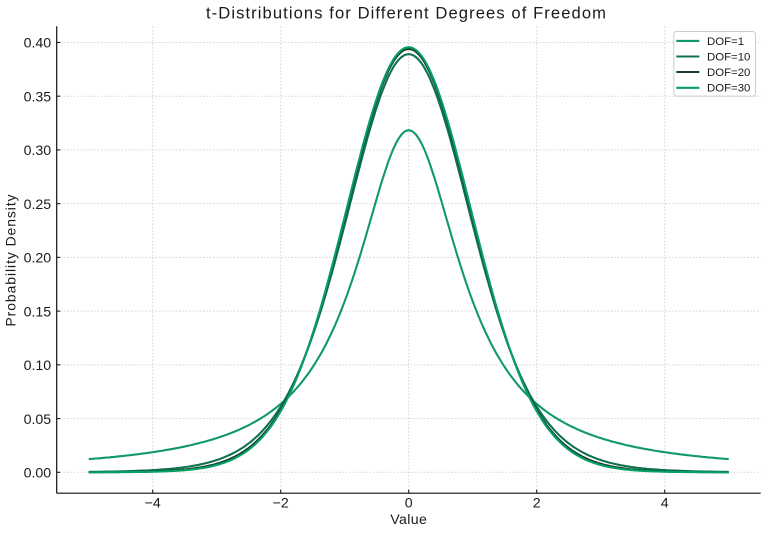 Image resolution: width=768 pixels, height=534 pixels. Describe the element at coordinates (728, 89) in the screenshot. I see `svg-text: DOF=30` at that location.